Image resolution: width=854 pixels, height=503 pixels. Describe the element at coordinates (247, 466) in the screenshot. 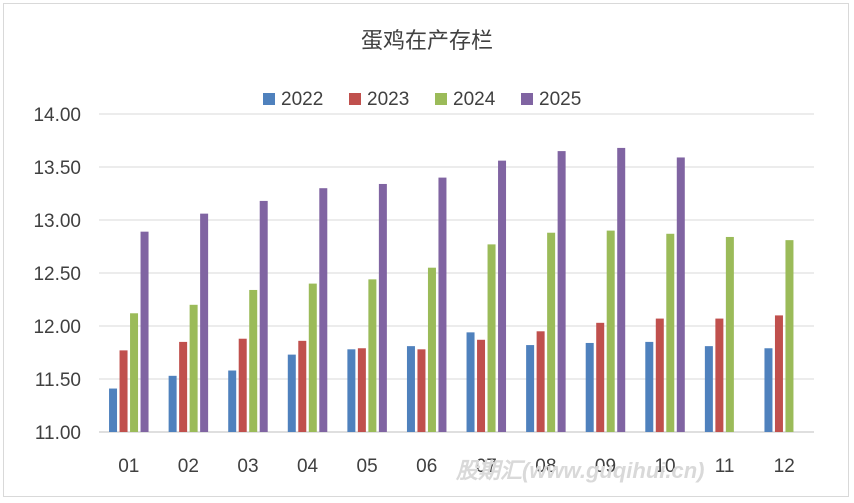

I see `x-tick-label: 03` at that location.